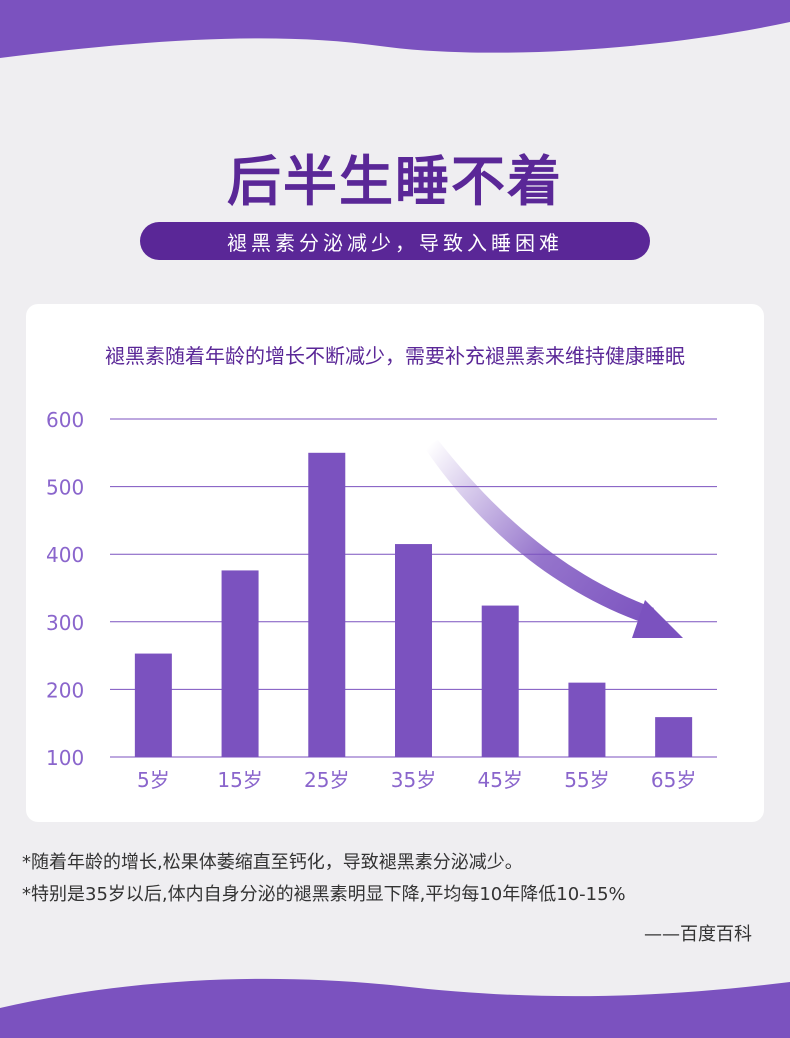  Describe the element at coordinates (326, 780) in the screenshot. I see `x-tick-label: 25岁` at that location.